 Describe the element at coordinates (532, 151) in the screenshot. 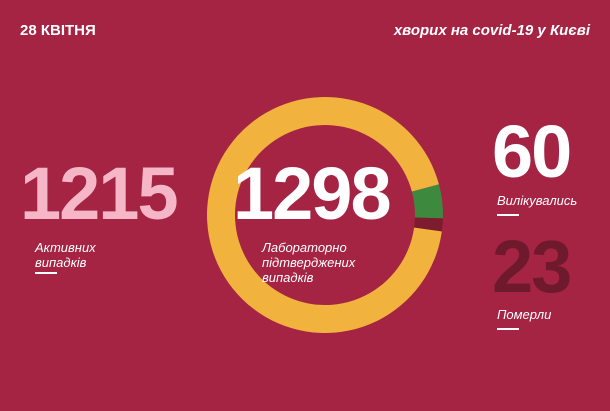

I see `recovered-value: 60` at that location.